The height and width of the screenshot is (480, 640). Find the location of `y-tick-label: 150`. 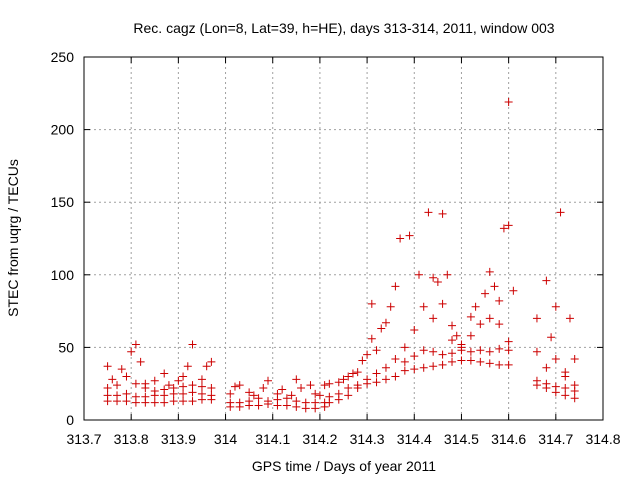

y-tick-label: 150 is located at coordinates (63, 202).